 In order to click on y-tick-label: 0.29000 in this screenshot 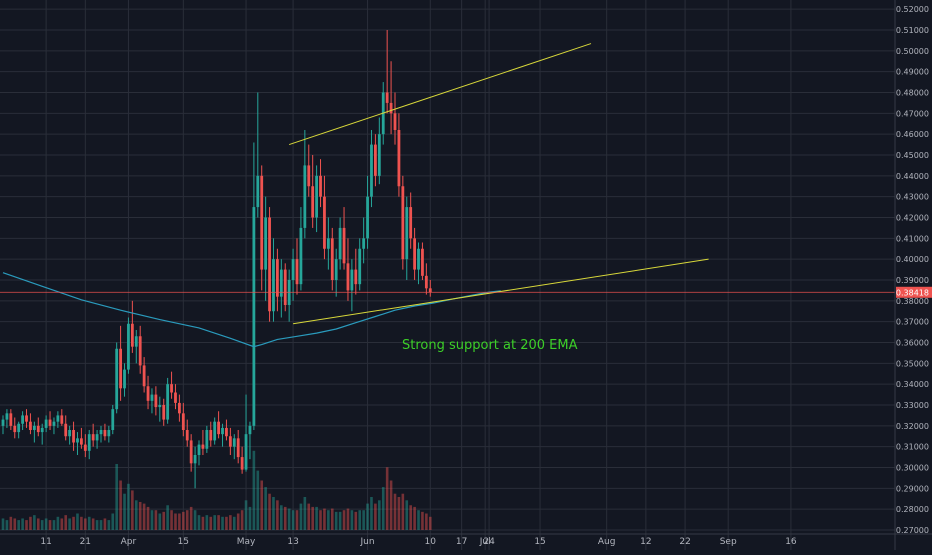, I will do `click(912, 488)`.